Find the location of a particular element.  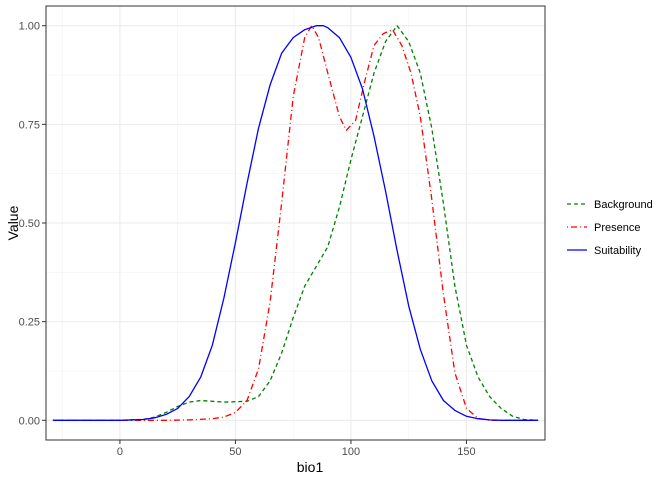

x-tick-label: 50 is located at coordinates (235, 452).